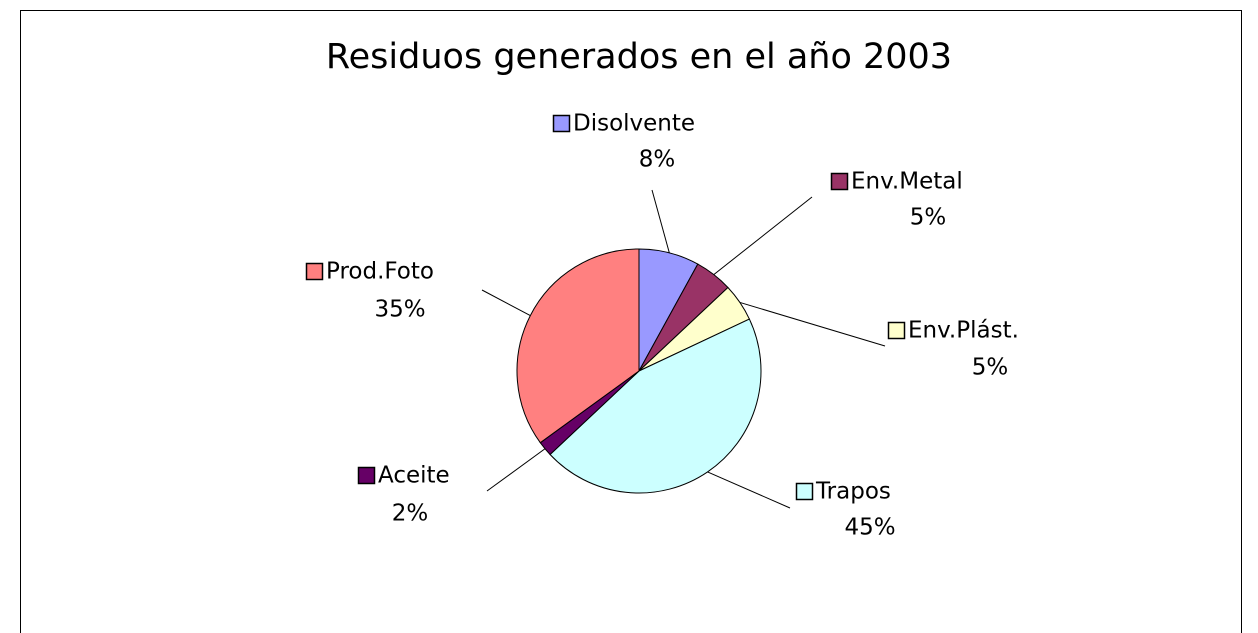 This screenshot has height=633, width=1258. What do you see at coordinates (414, 476) in the screenshot?
I see `slice-label: Aceite` at bounding box center [414, 476].